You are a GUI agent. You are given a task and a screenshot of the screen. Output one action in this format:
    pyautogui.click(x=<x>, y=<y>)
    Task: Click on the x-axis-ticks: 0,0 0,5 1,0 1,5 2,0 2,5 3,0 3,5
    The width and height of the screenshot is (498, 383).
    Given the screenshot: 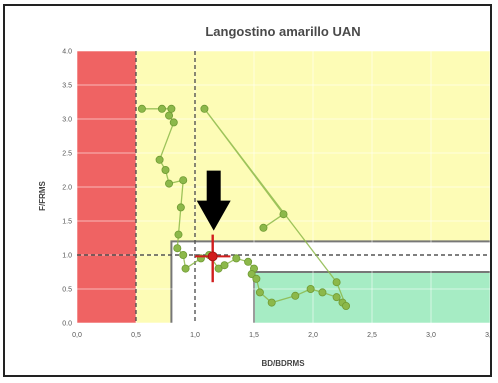 What is the action you would take?
    pyautogui.click(x=281, y=335)
    